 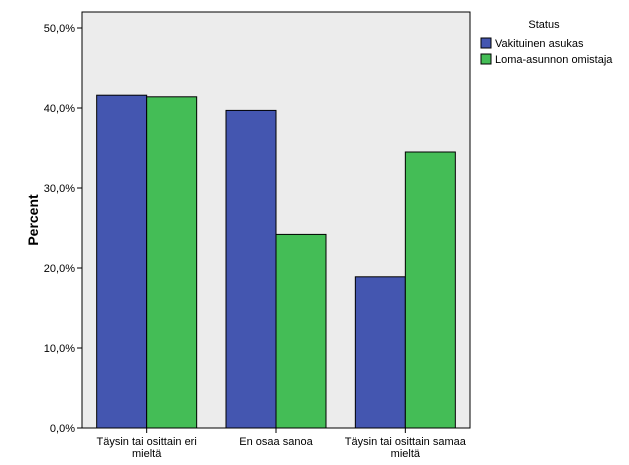 I want to click on legend-items: Vakituinen asukas Loma-asunnon omistaja, so click(x=546, y=51).